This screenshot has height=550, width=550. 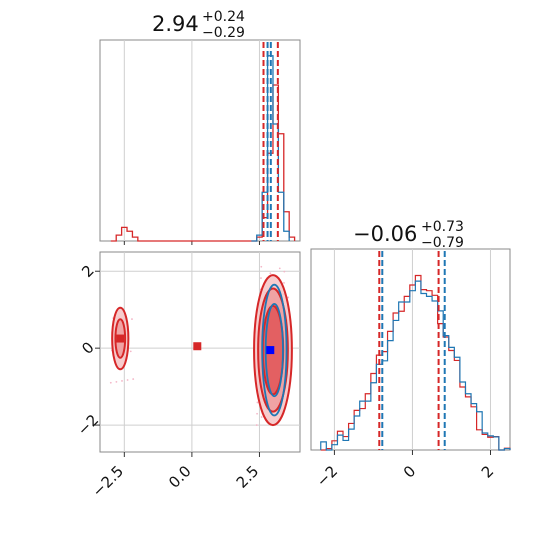 I want to click on joint-xtick-label: 2.5, so click(x=248, y=477).